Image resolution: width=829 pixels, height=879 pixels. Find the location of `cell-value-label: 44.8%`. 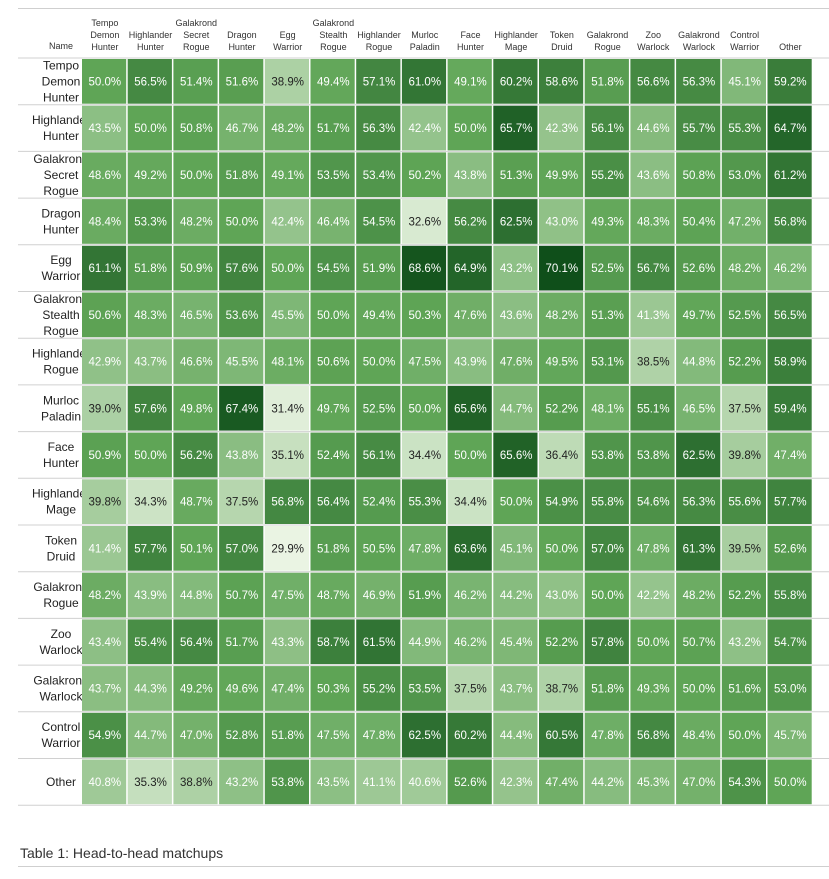

cell-value-label: 44.8% is located at coordinates (196, 596).